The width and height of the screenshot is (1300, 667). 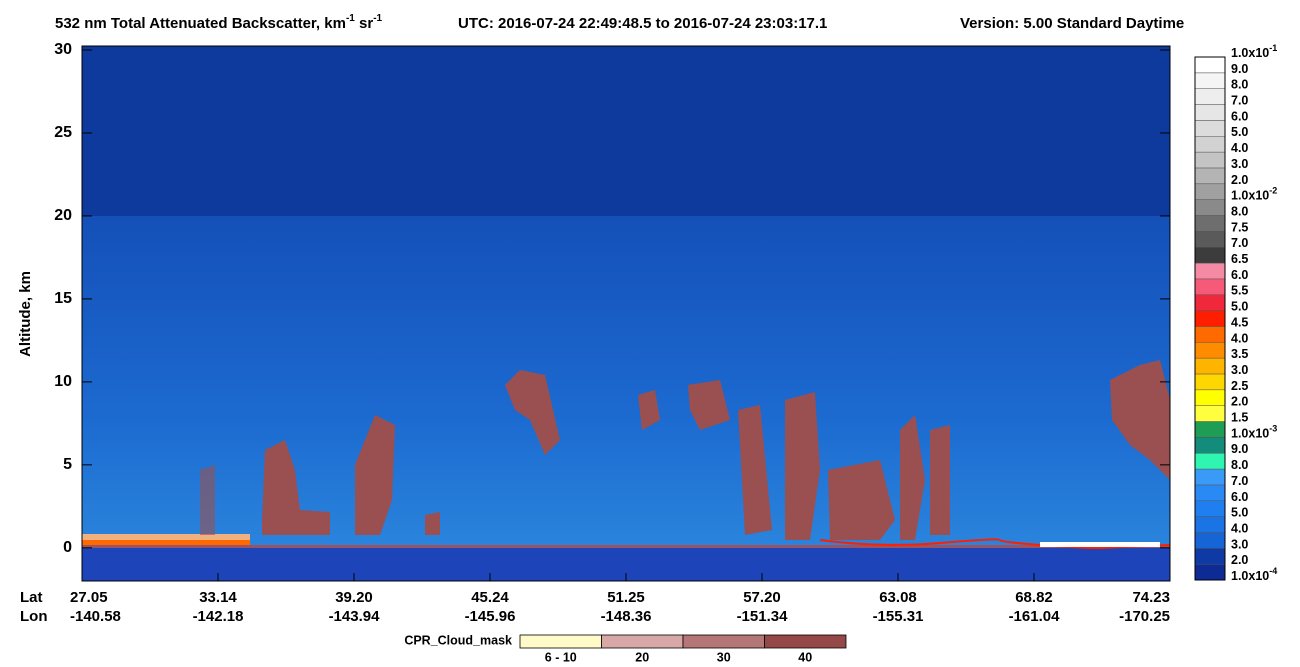 I want to click on colorbar-label-text: 7.0, so click(x=1239, y=101).